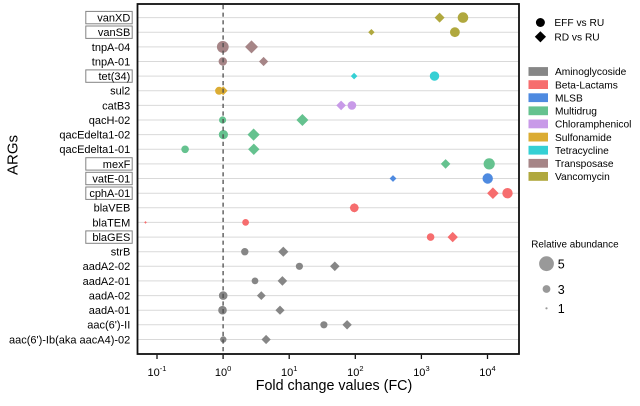  Describe the element at coordinates (561, 309) in the screenshot. I see `svg-text: 1` at that location.